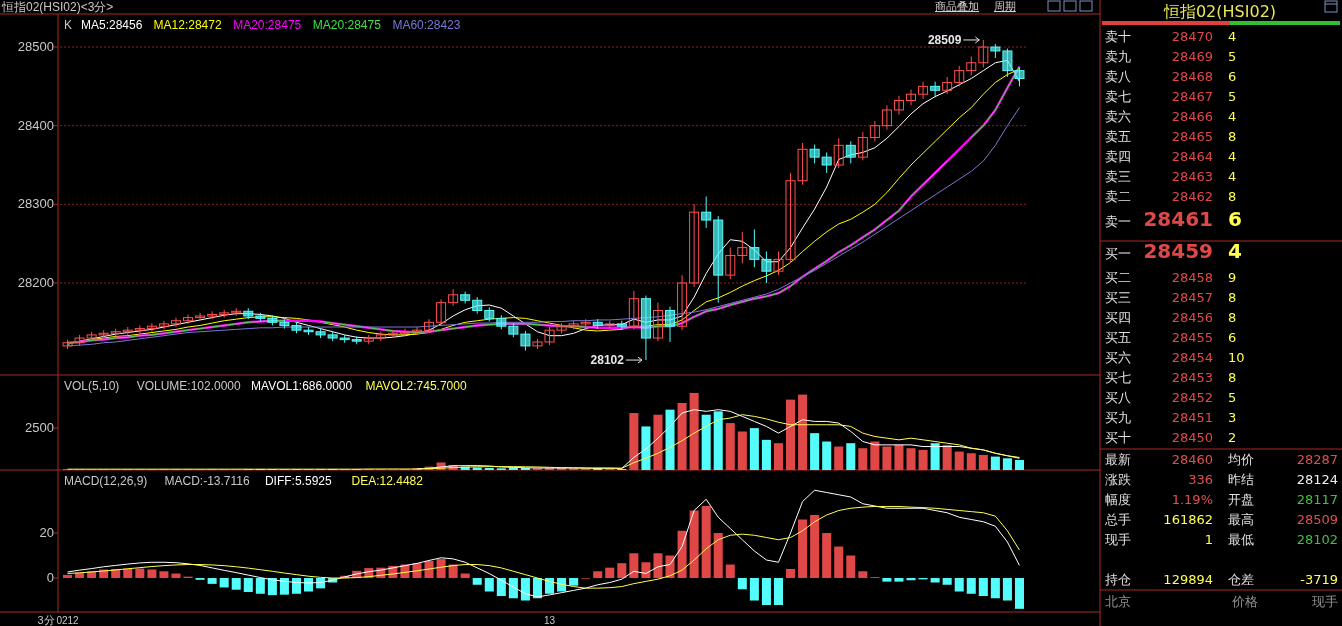 This screenshot has height=626, width=1342. I want to click on category-label: 买一, so click(1118, 253).